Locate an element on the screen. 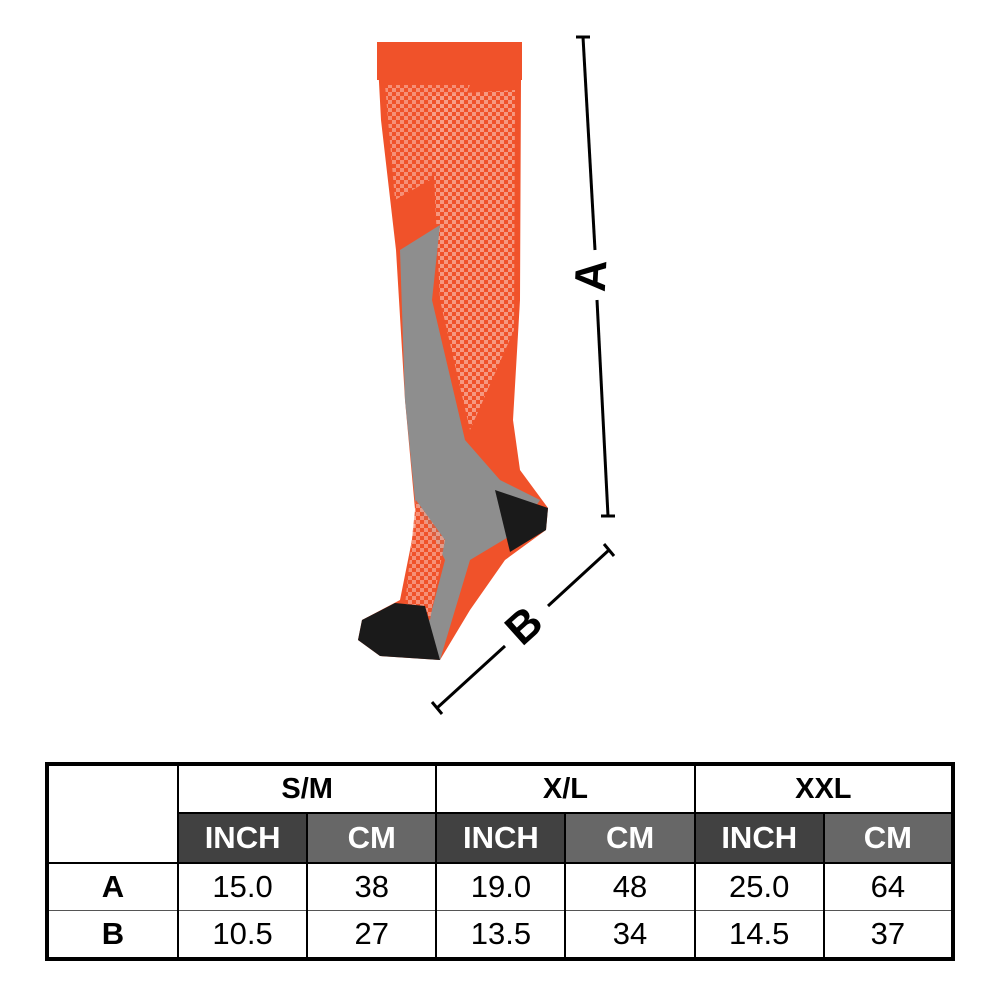 The width and height of the screenshot is (1000, 1000). size-xxl-header: XXL is located at coordinates (824, 788).